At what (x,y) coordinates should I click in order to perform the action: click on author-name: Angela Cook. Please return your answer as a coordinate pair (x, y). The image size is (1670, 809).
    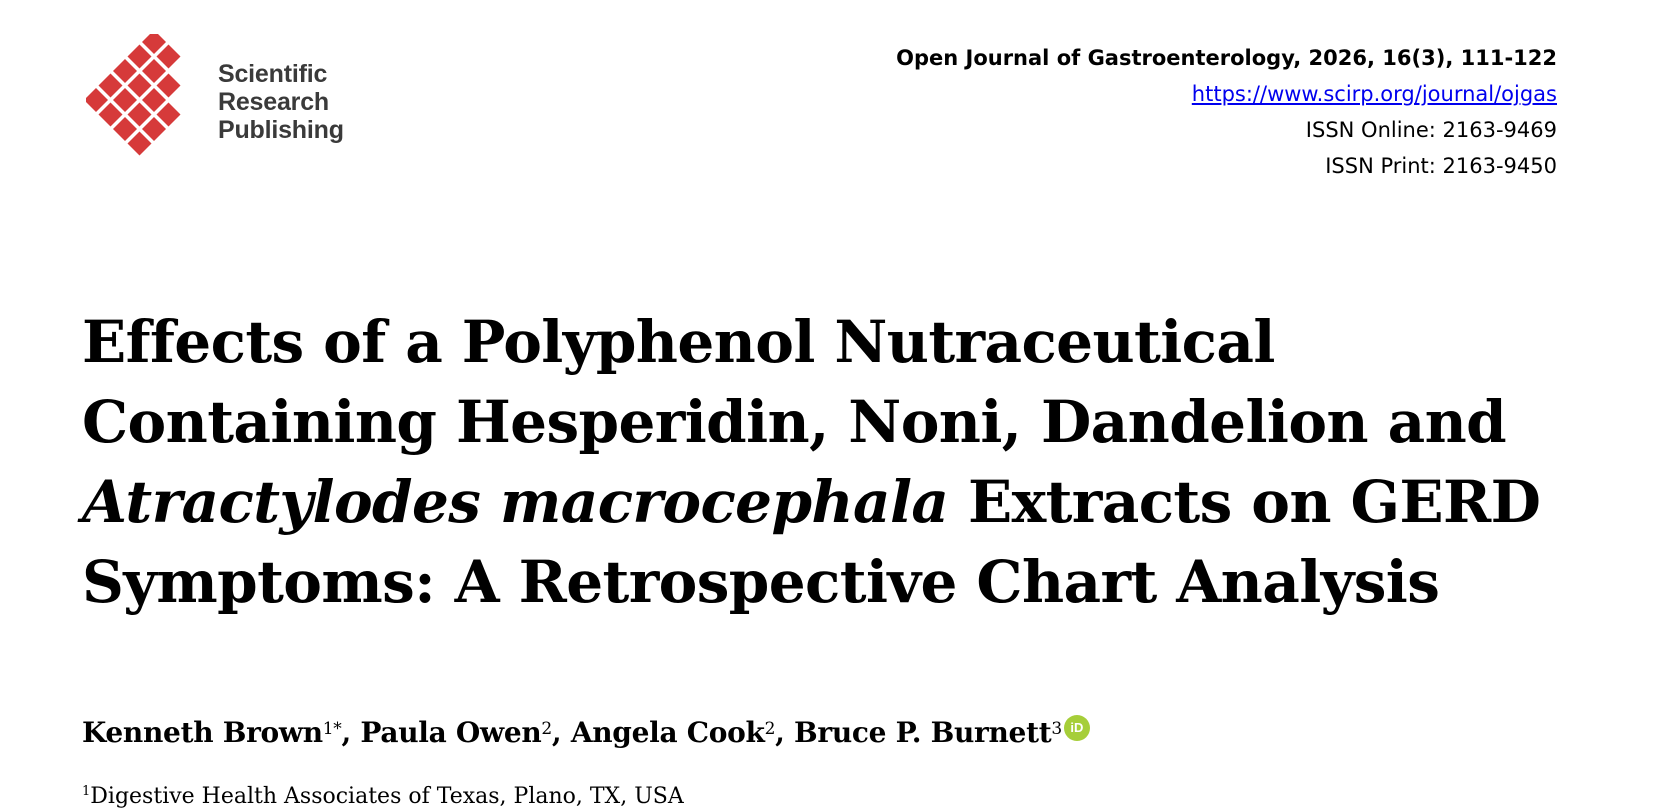
    Looking at the image, I should click on (667, 732).